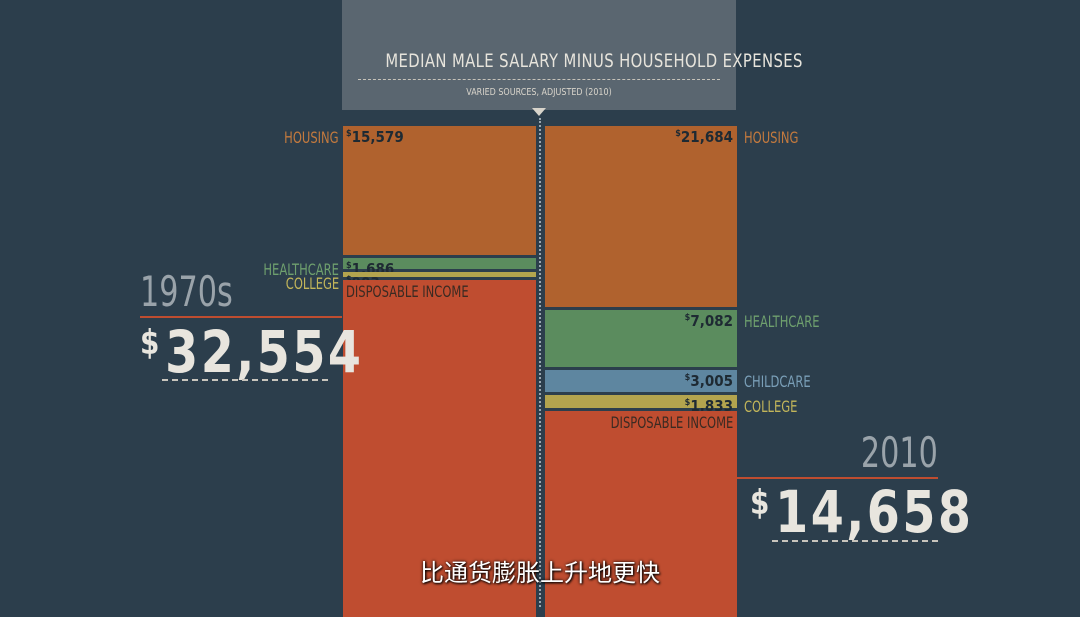 The image size is (1080, 617). I want to click on total-1970s: $32,554, so click(251, 352).